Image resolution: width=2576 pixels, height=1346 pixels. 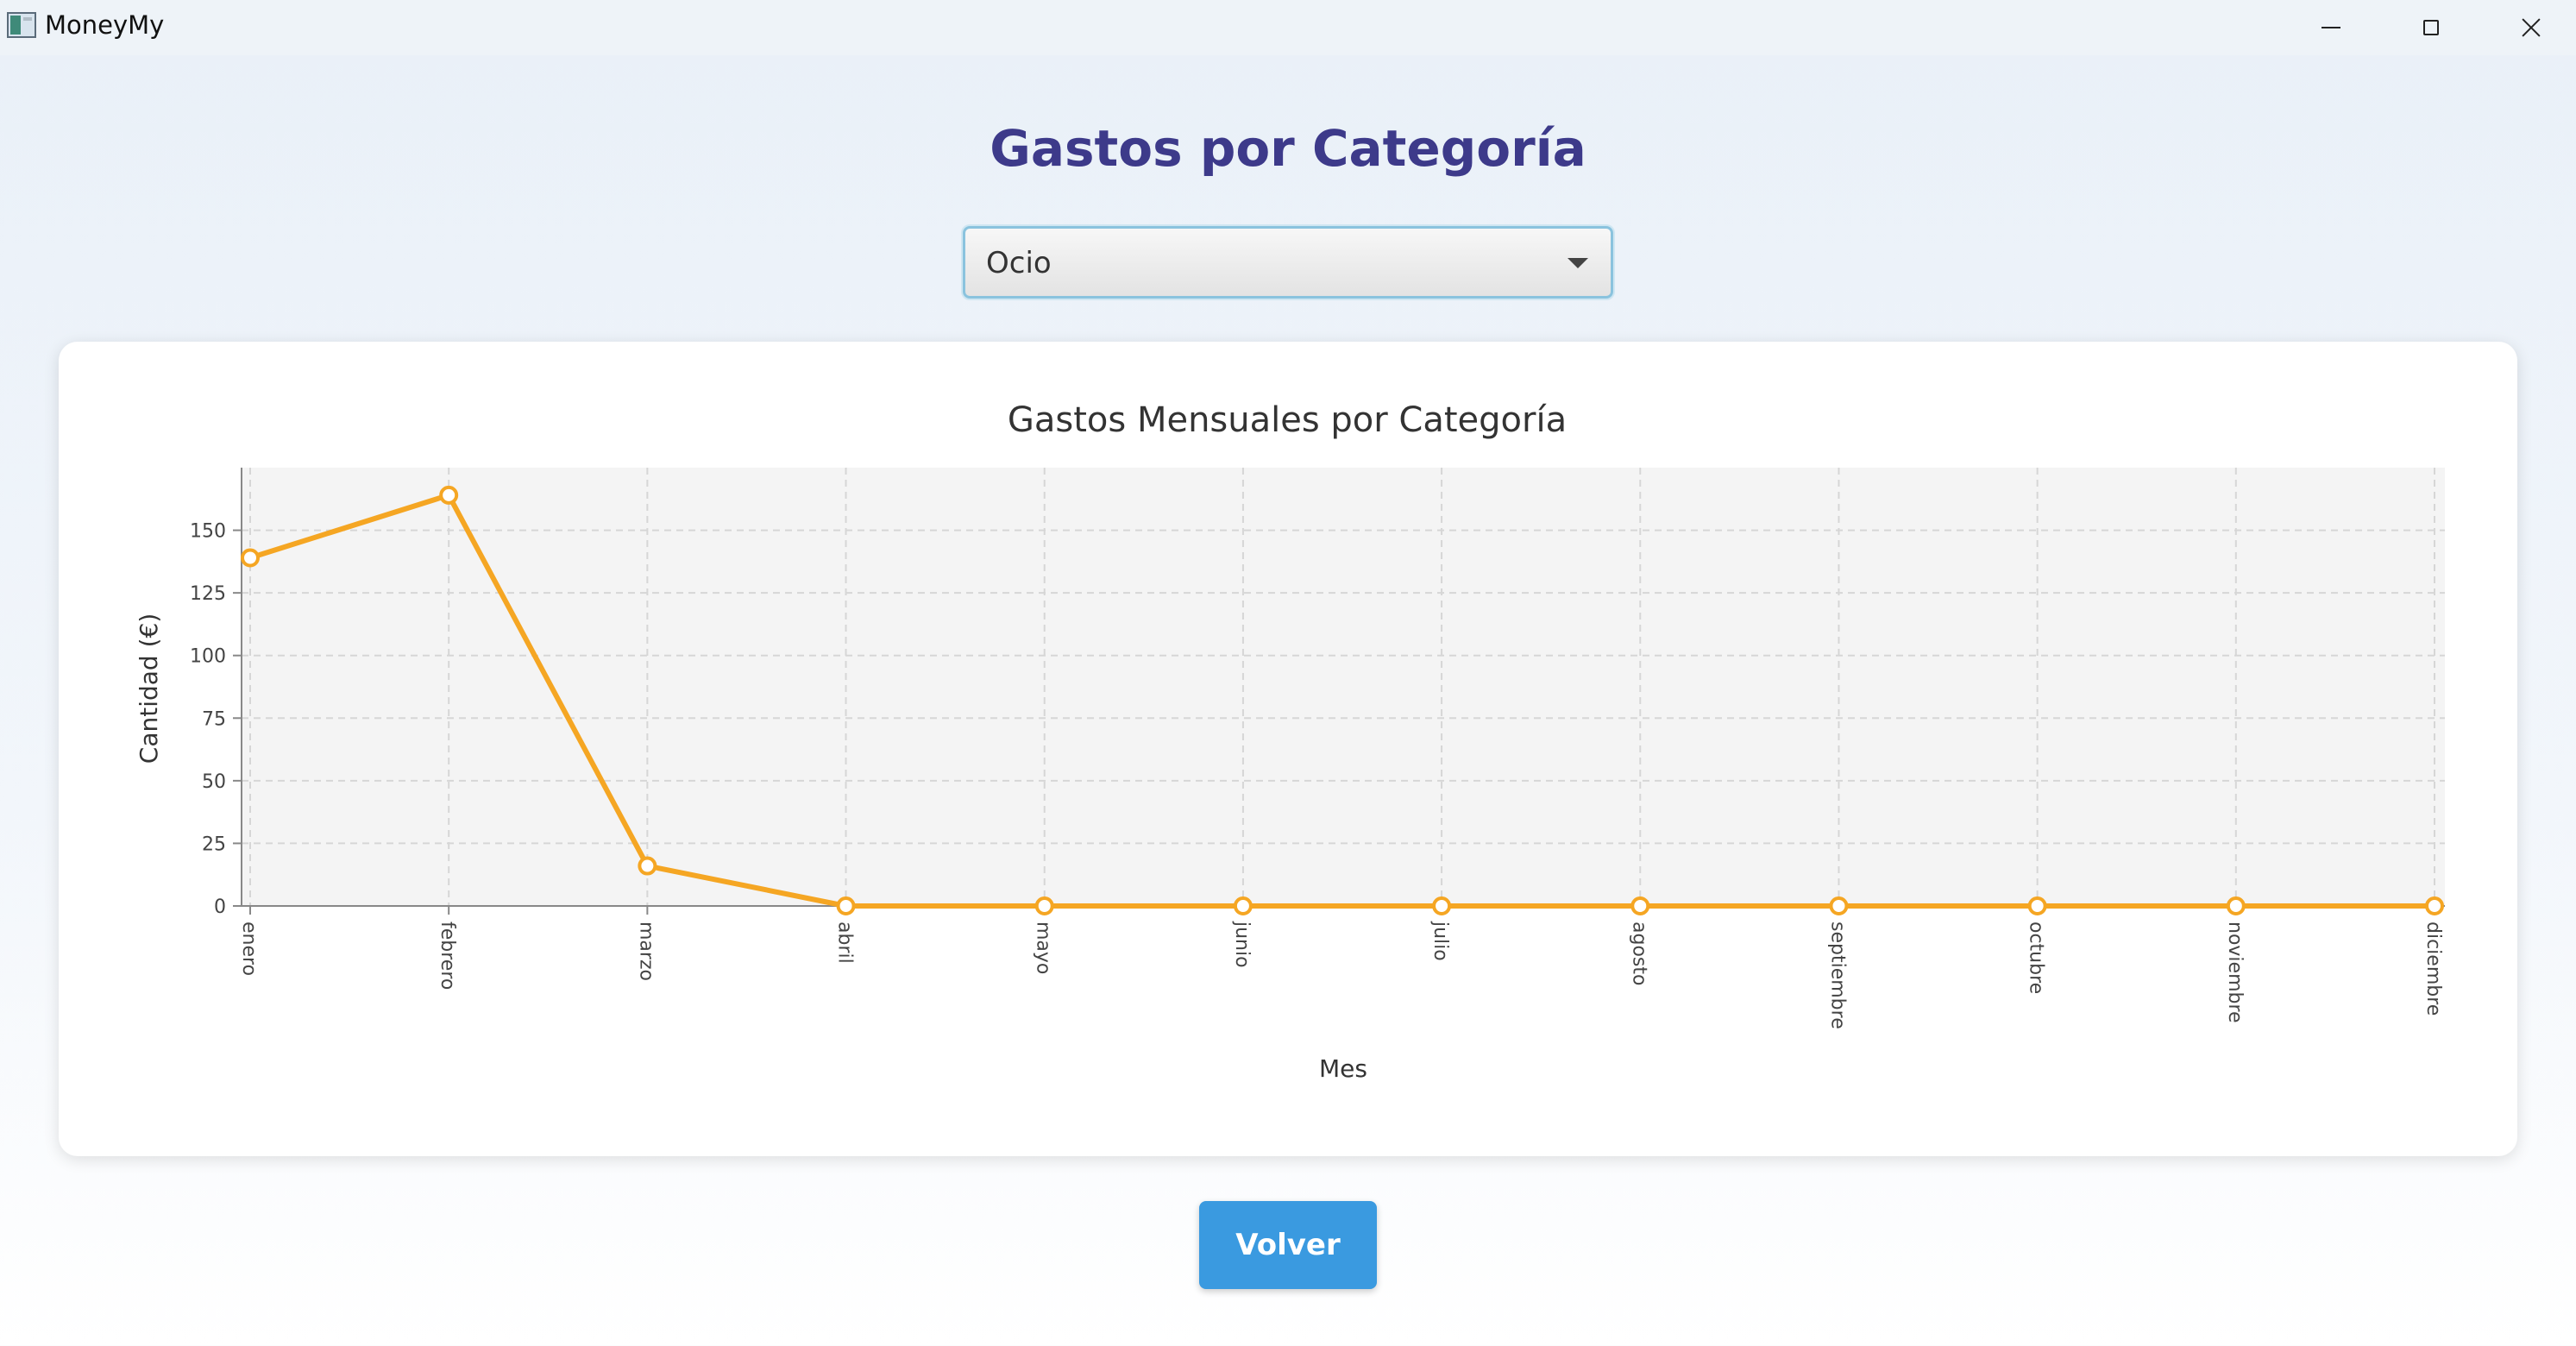 I want to click on minimize-icon, so click(x=2331, y=28).